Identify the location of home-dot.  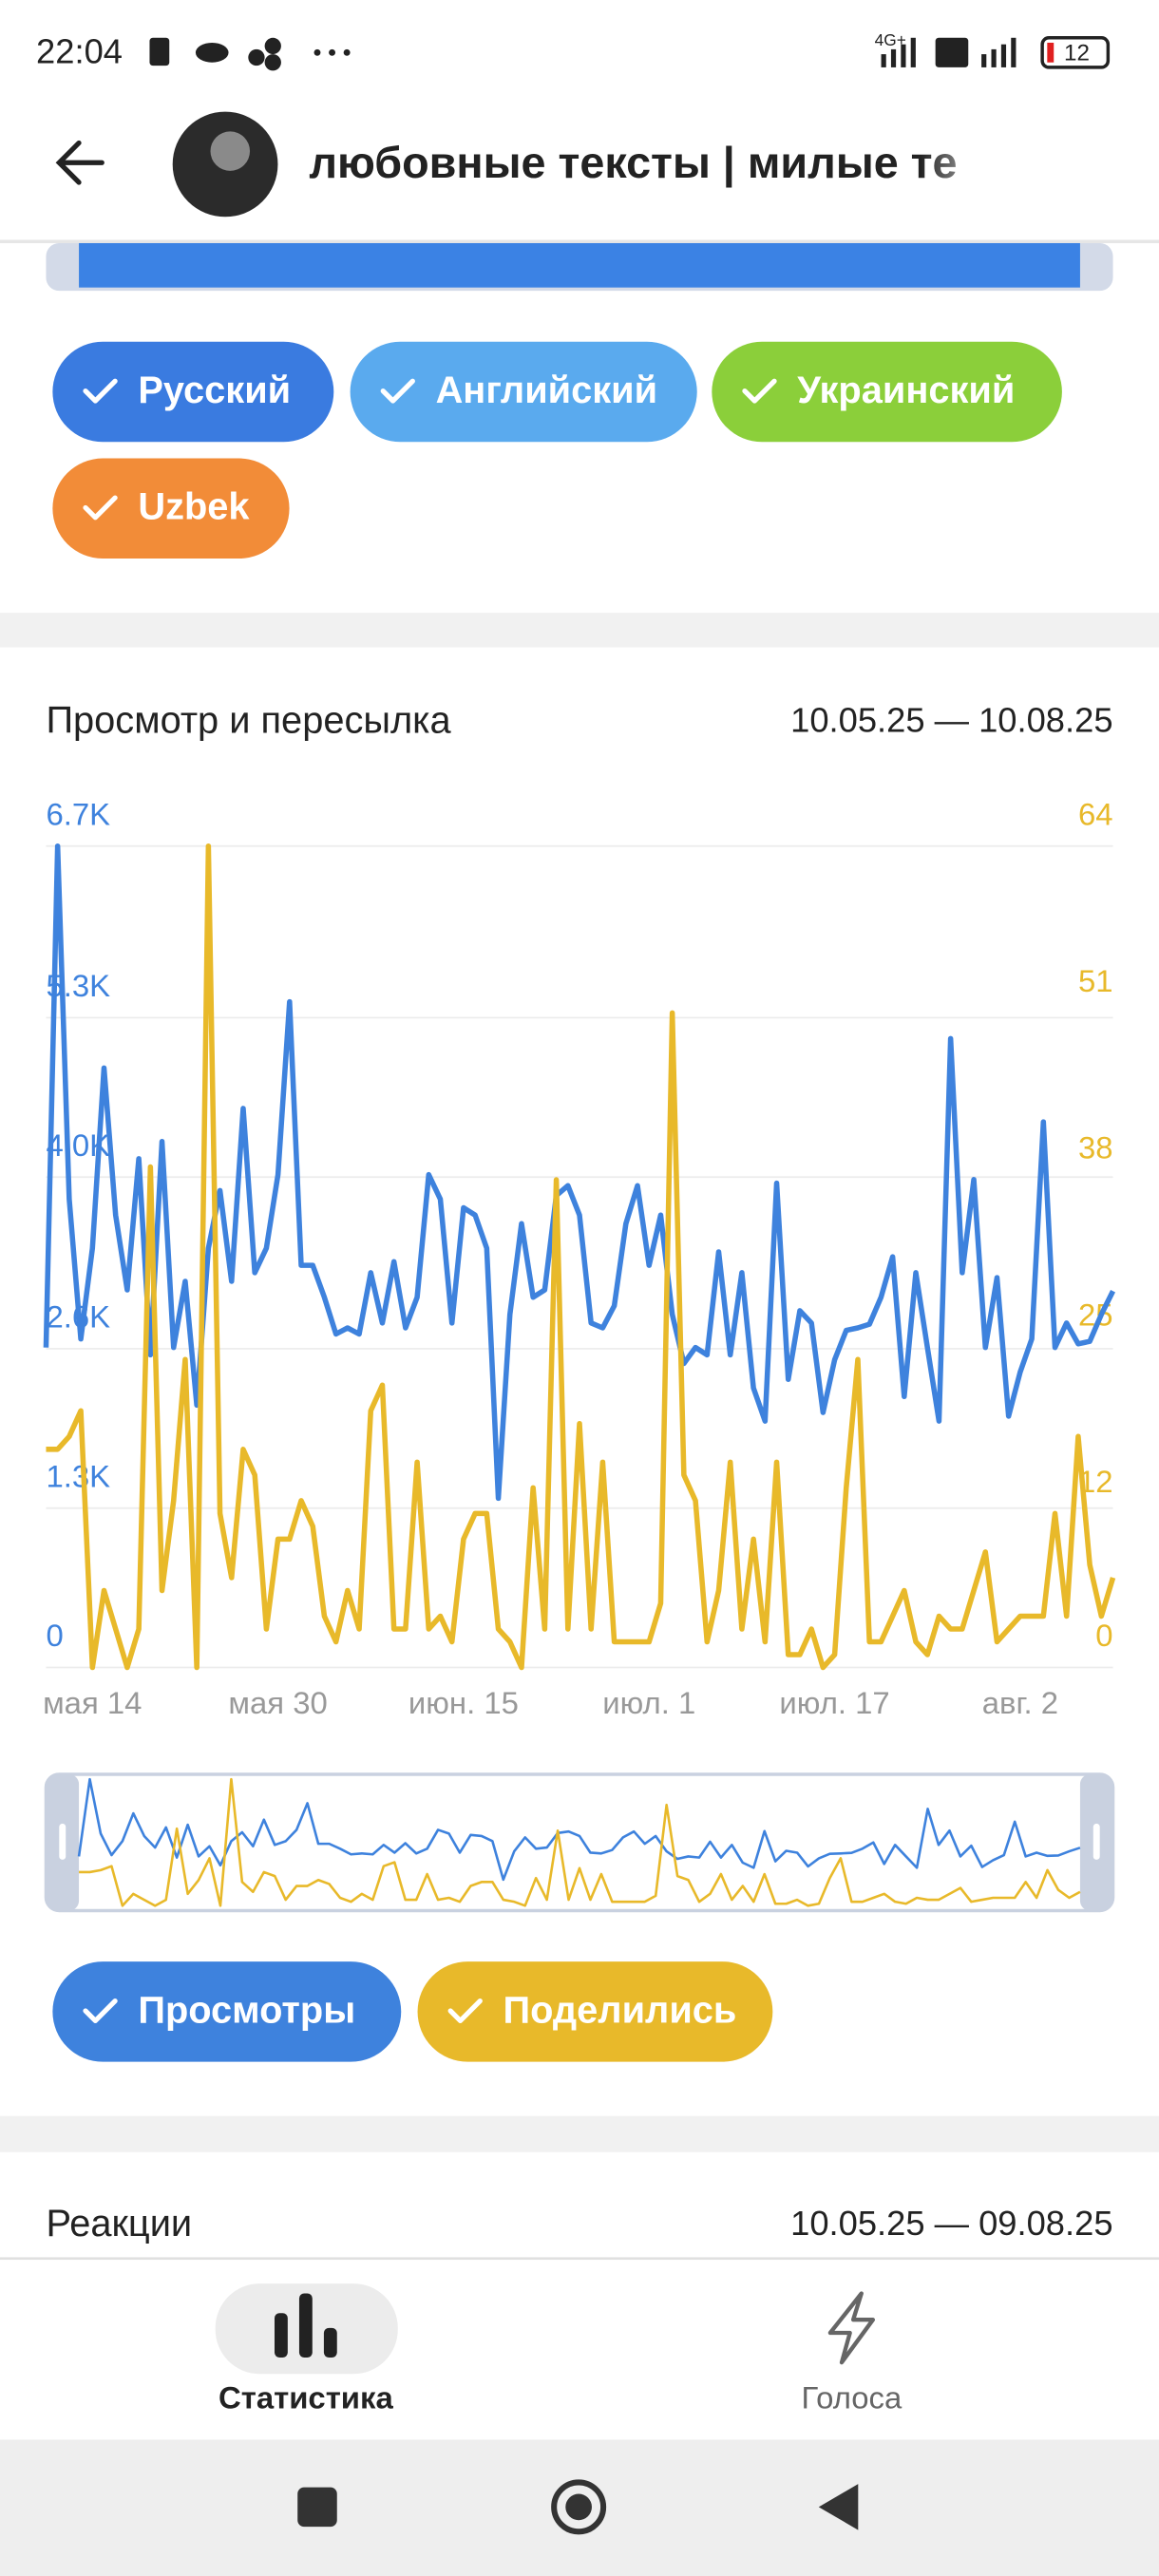
(578, 2507).